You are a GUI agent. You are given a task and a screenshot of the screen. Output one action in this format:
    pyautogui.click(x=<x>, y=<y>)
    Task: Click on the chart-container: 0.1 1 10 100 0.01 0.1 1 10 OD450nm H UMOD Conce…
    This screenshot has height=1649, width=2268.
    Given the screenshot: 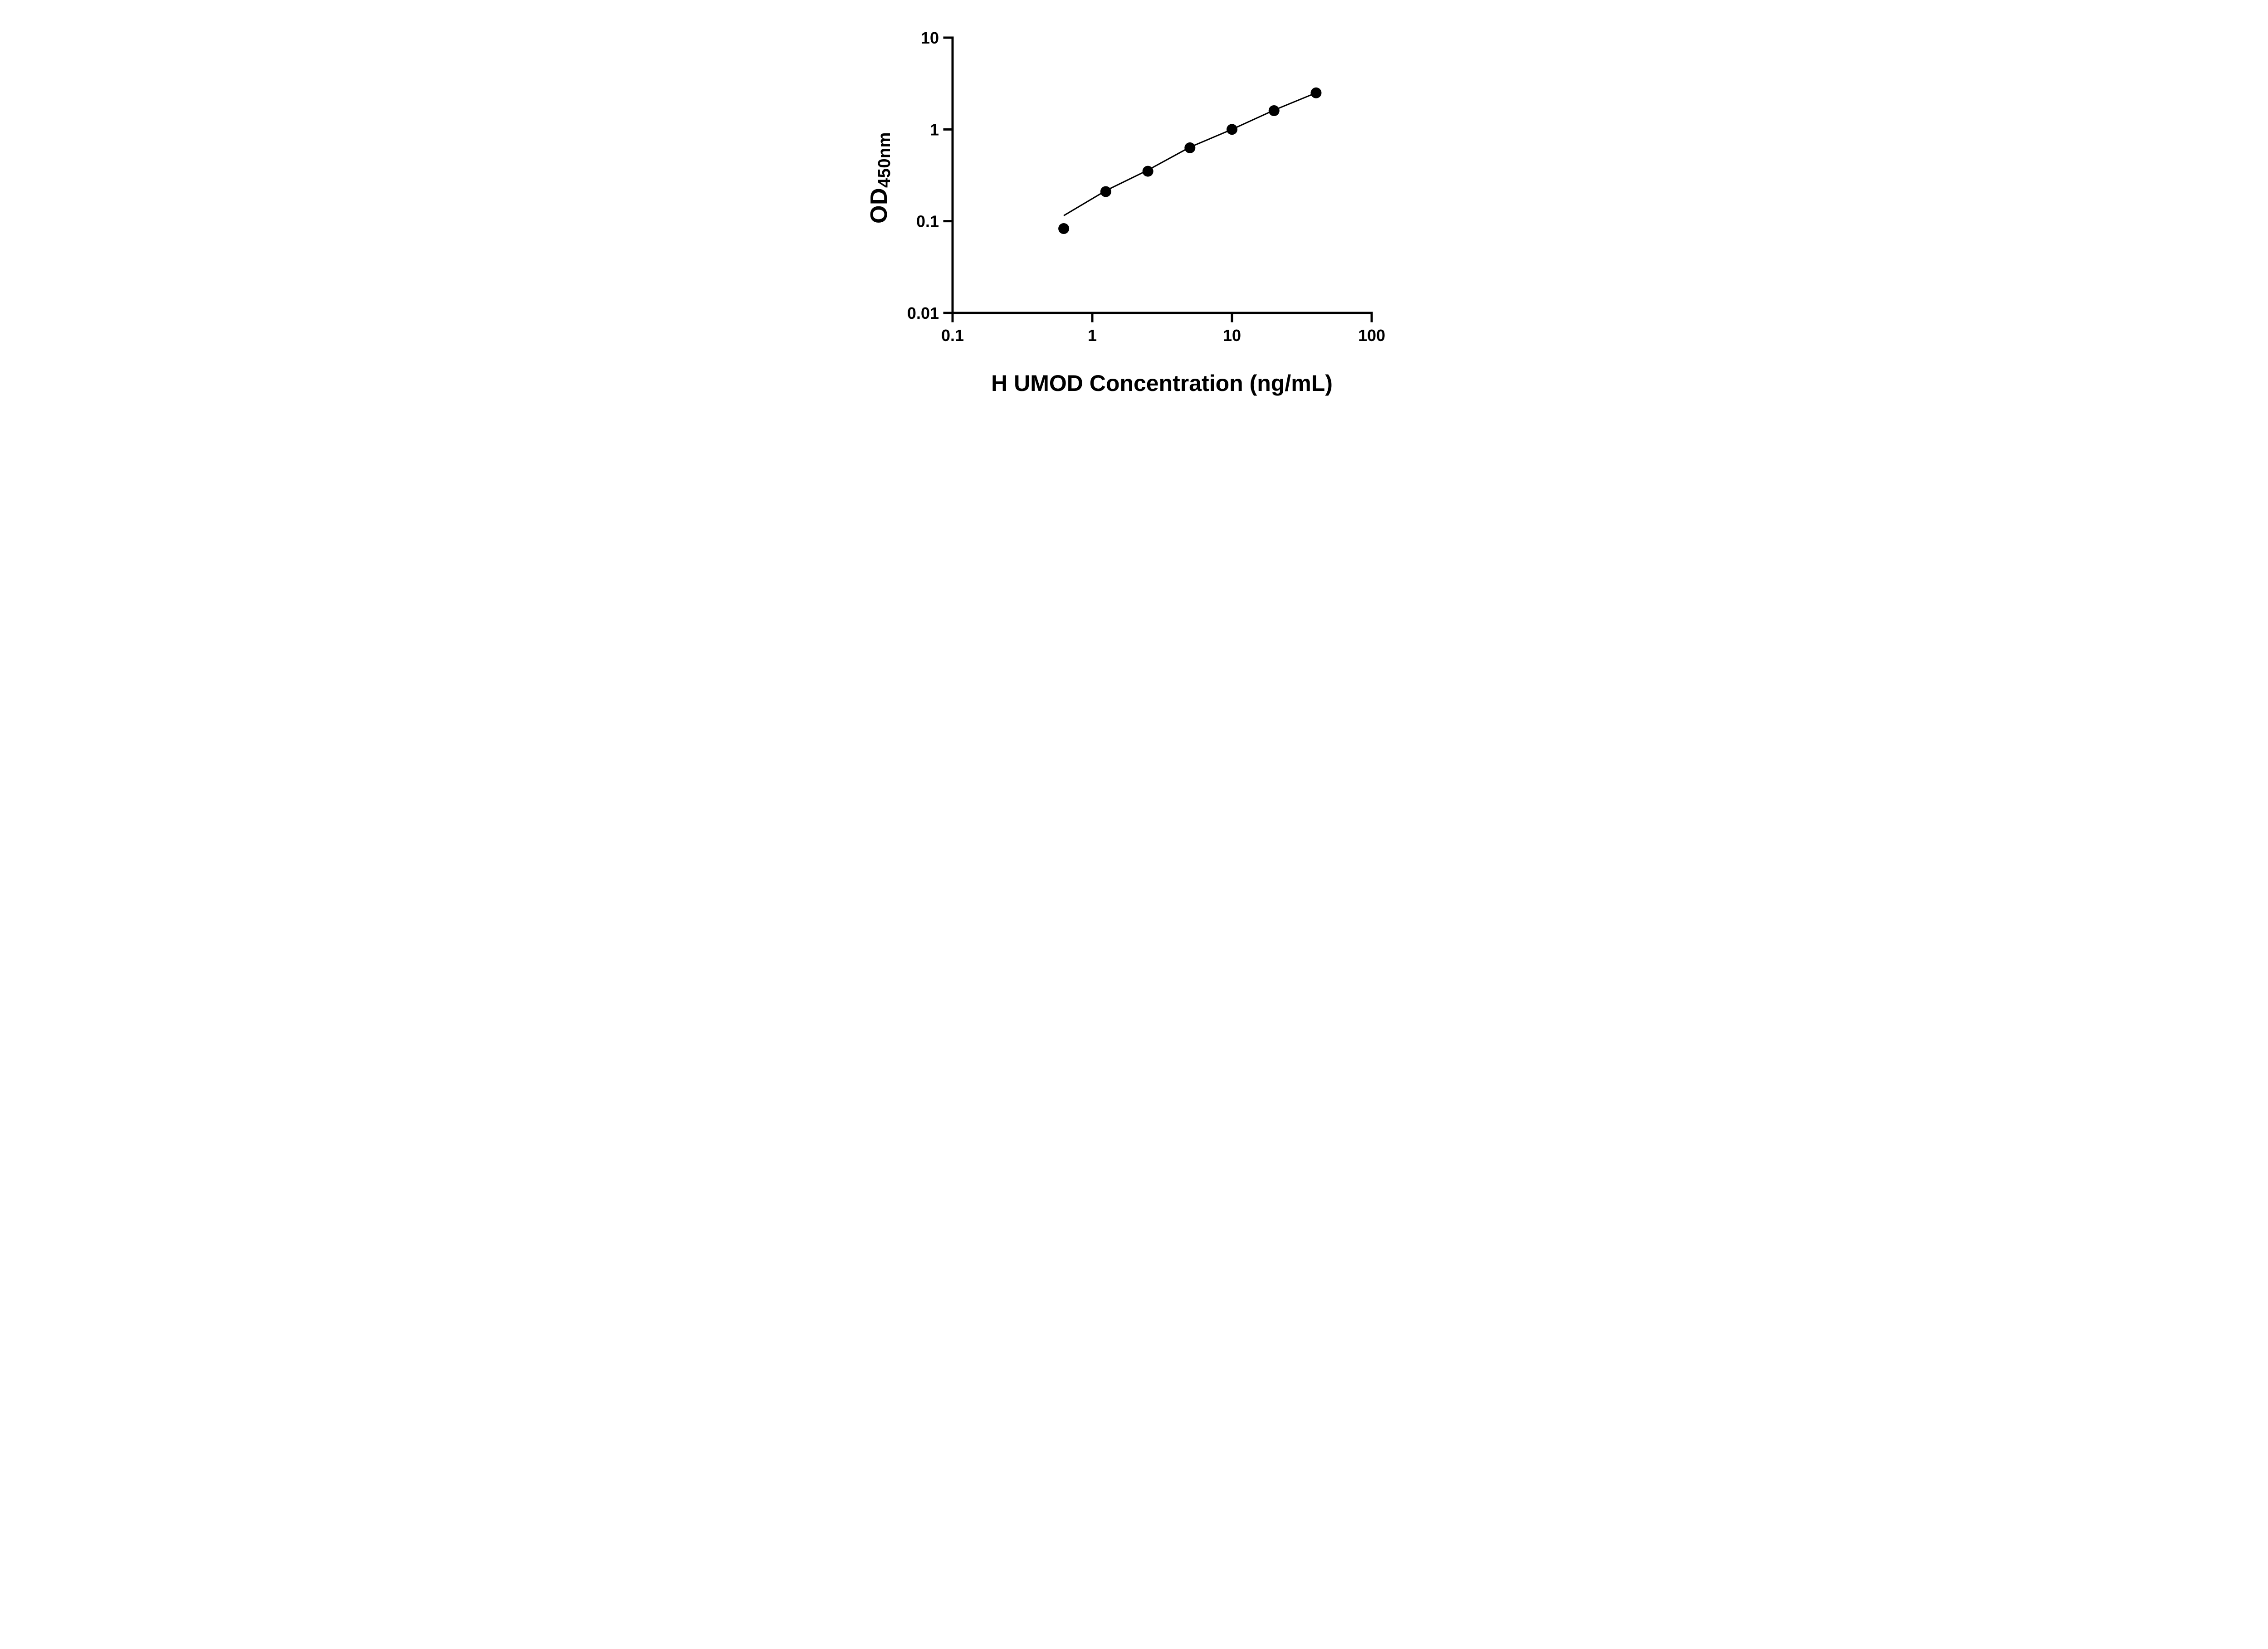 What is the action you would take?
    pyautogui.click(x=1134, y=206)
    